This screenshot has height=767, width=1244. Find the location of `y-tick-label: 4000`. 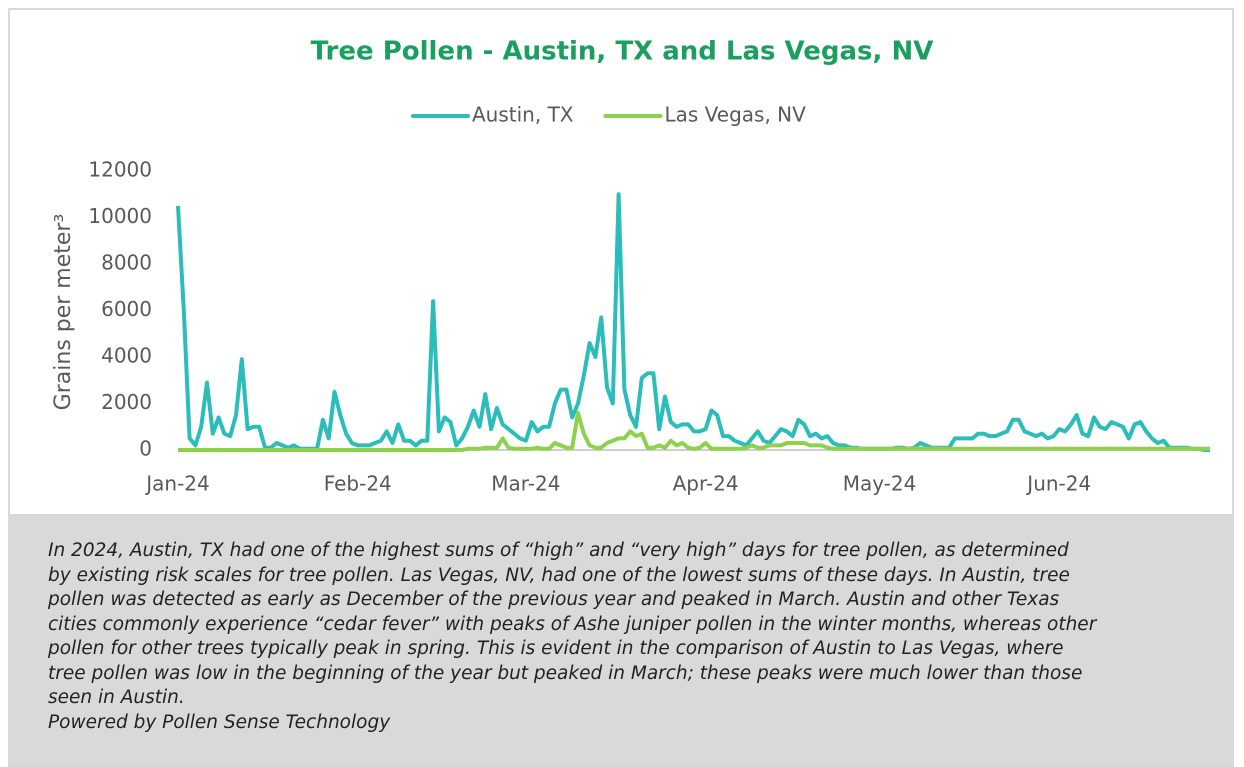

y-tick-label: 4000 is located at coordinates (126, 356).